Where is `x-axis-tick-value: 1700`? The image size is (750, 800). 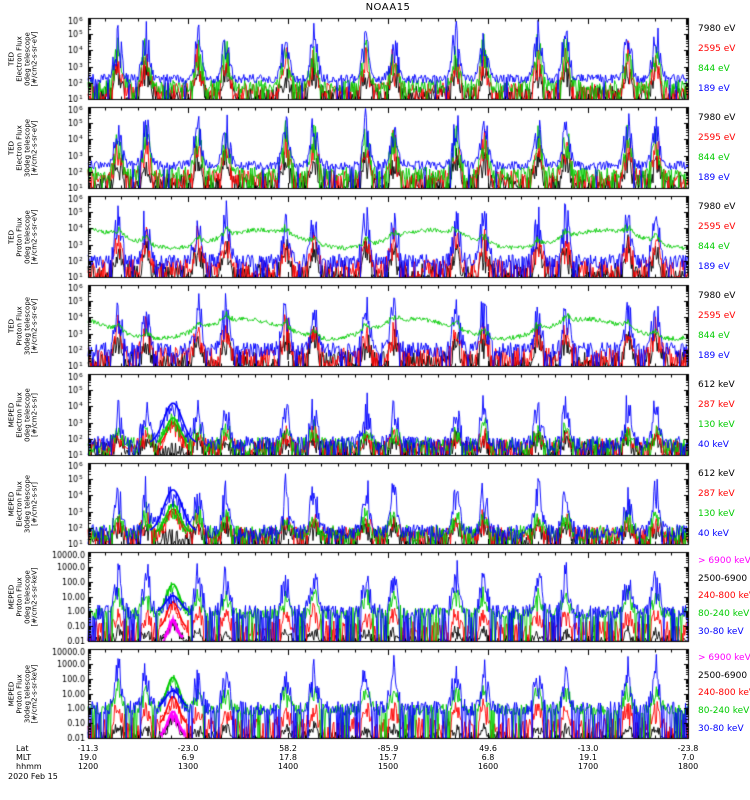 x-axis-tick-value: 1700 is located at coordinates (588, 766).